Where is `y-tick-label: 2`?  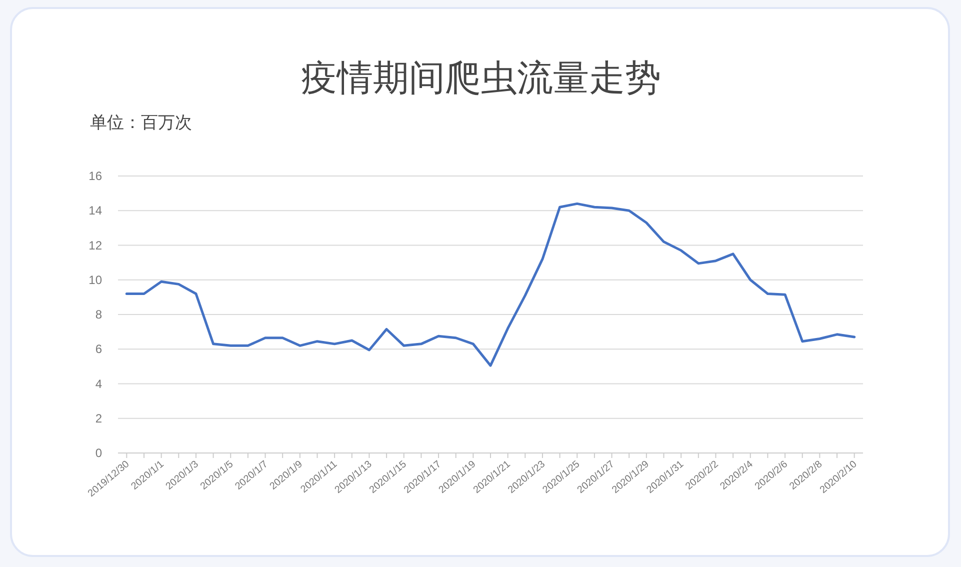 y-tick-label: 2 is located at coordinates (98, 418).